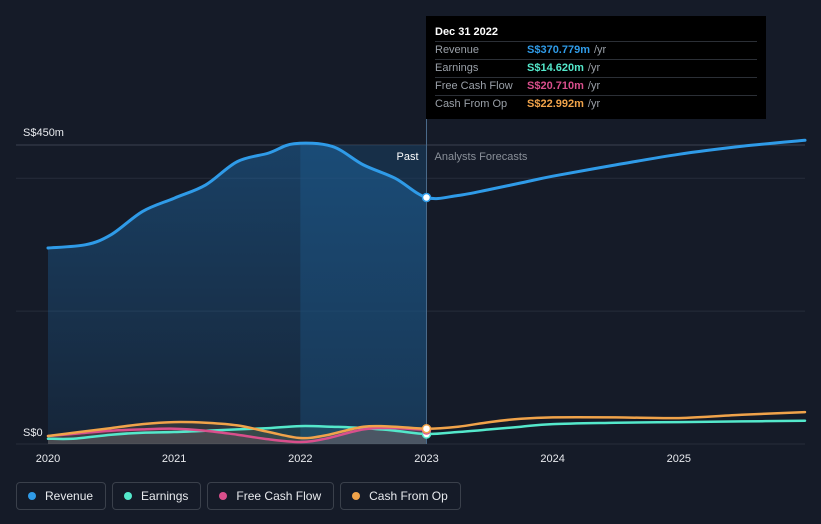  Describe the element at coordinates (48, 459) in the screenshot. I see `x-tick-label: 2020` at that location.